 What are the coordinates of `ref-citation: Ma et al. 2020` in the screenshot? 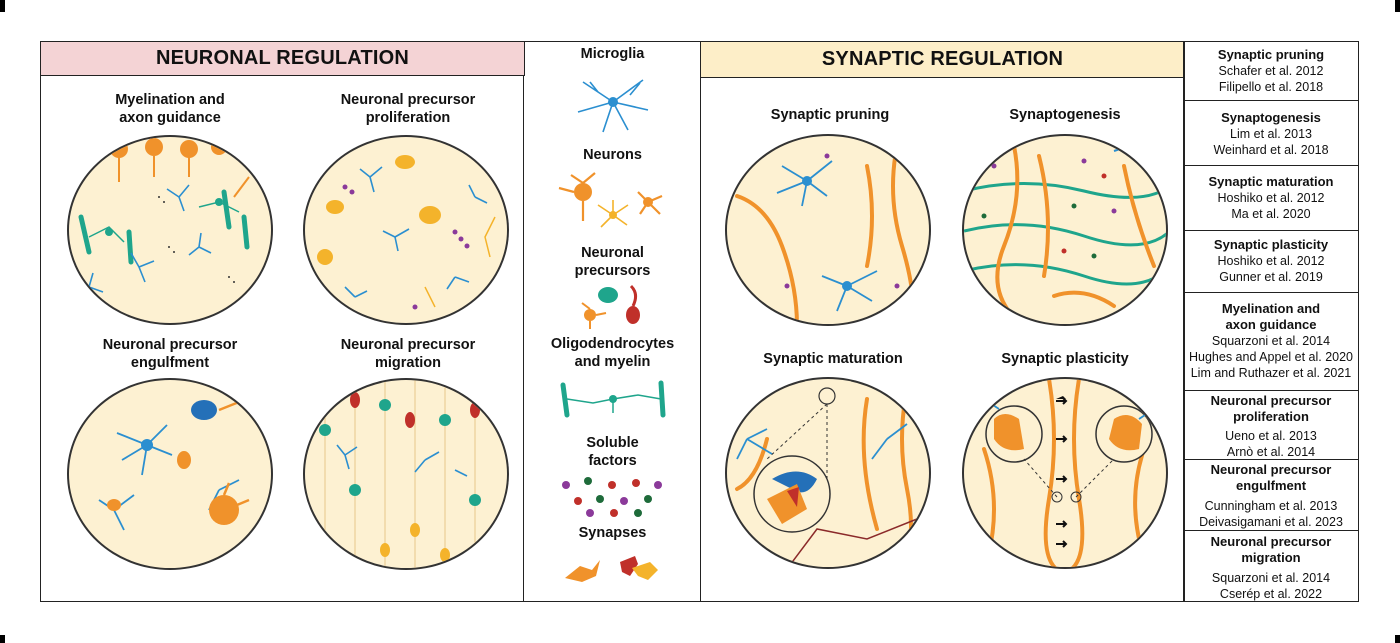 It's located at (1271, 214).